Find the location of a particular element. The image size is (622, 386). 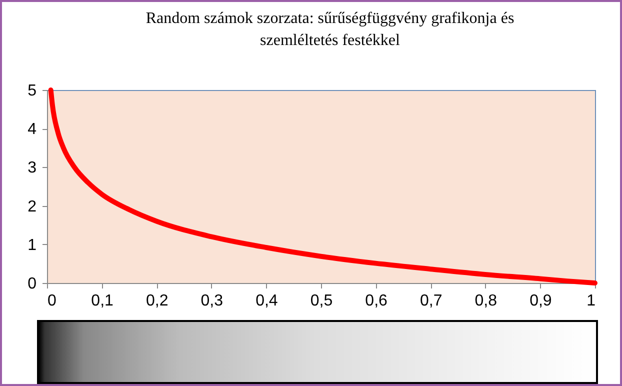

x-tick-label: 0,8 is located at coordinates (486, 301).